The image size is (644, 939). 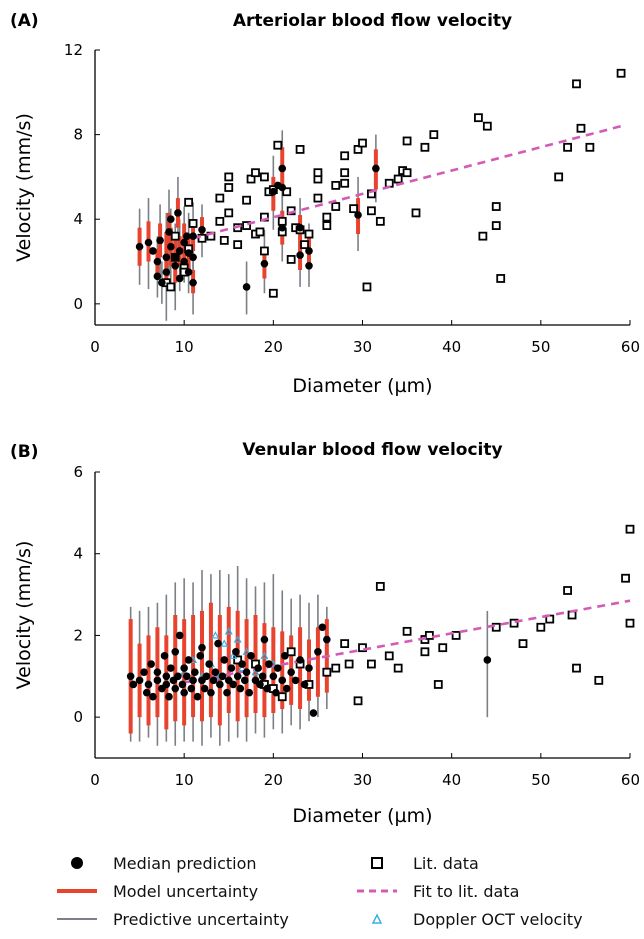 What do you see at coordinates (407, 641) in the screenshot?
I see `panel-b-fit-line` at bounding box center [407, 641].